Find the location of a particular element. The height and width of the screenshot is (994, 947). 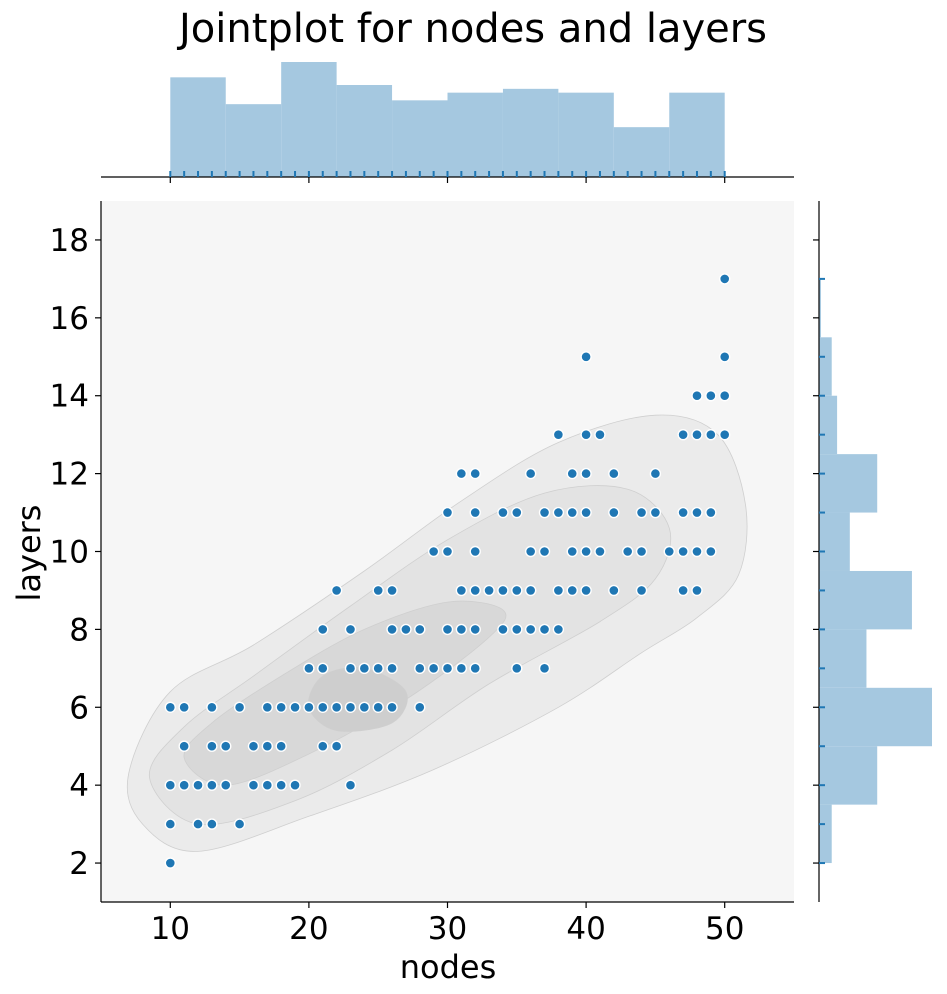

x-tick-label: 10 is located at coordinates (170, 929).